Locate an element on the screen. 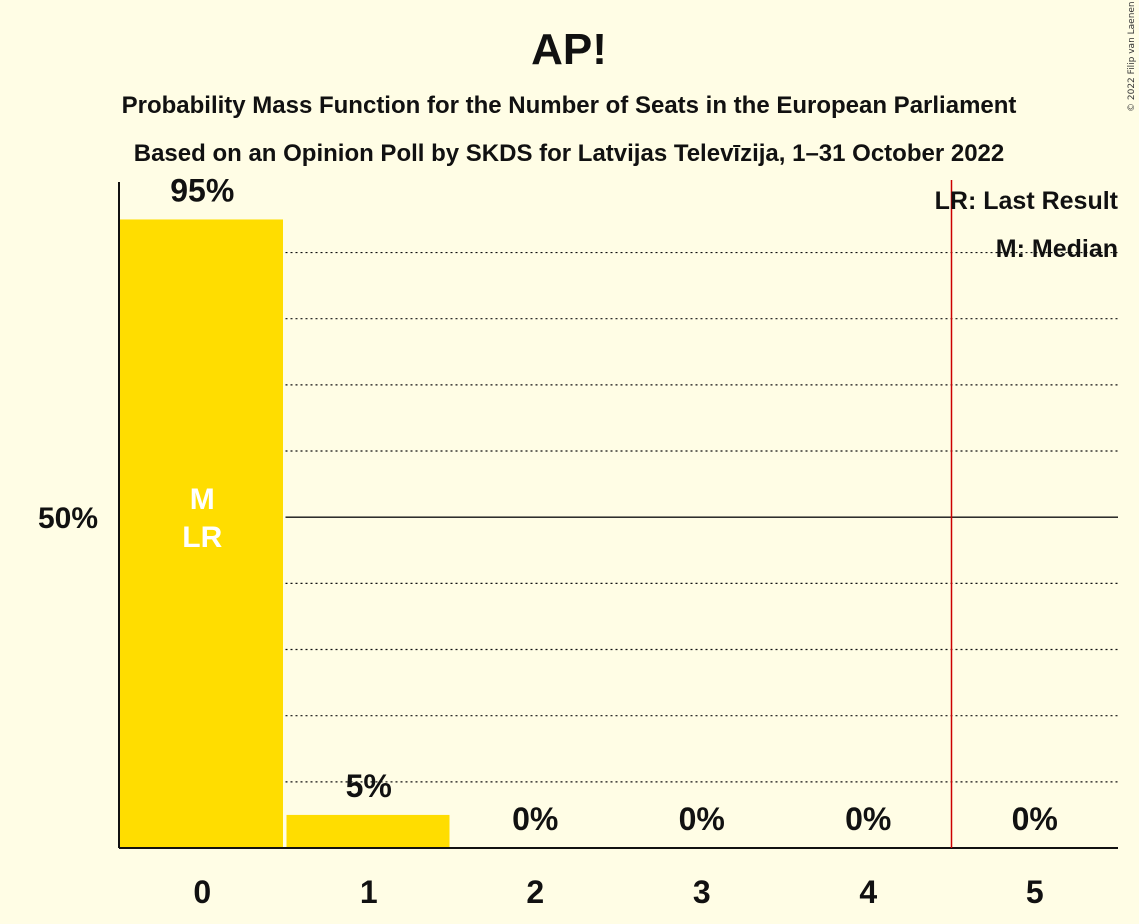  copyright-notice: © 2022 Filip van Laenen is located at coordinates (1132, 56).